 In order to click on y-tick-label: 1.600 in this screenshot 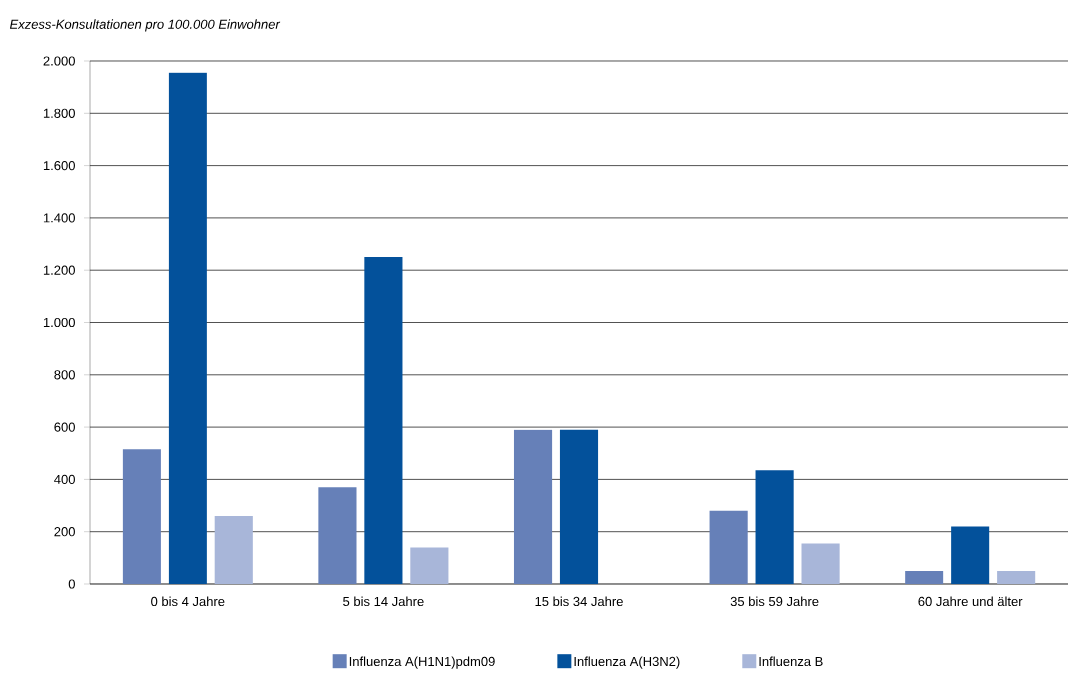, I will do `click(59, 165)`.